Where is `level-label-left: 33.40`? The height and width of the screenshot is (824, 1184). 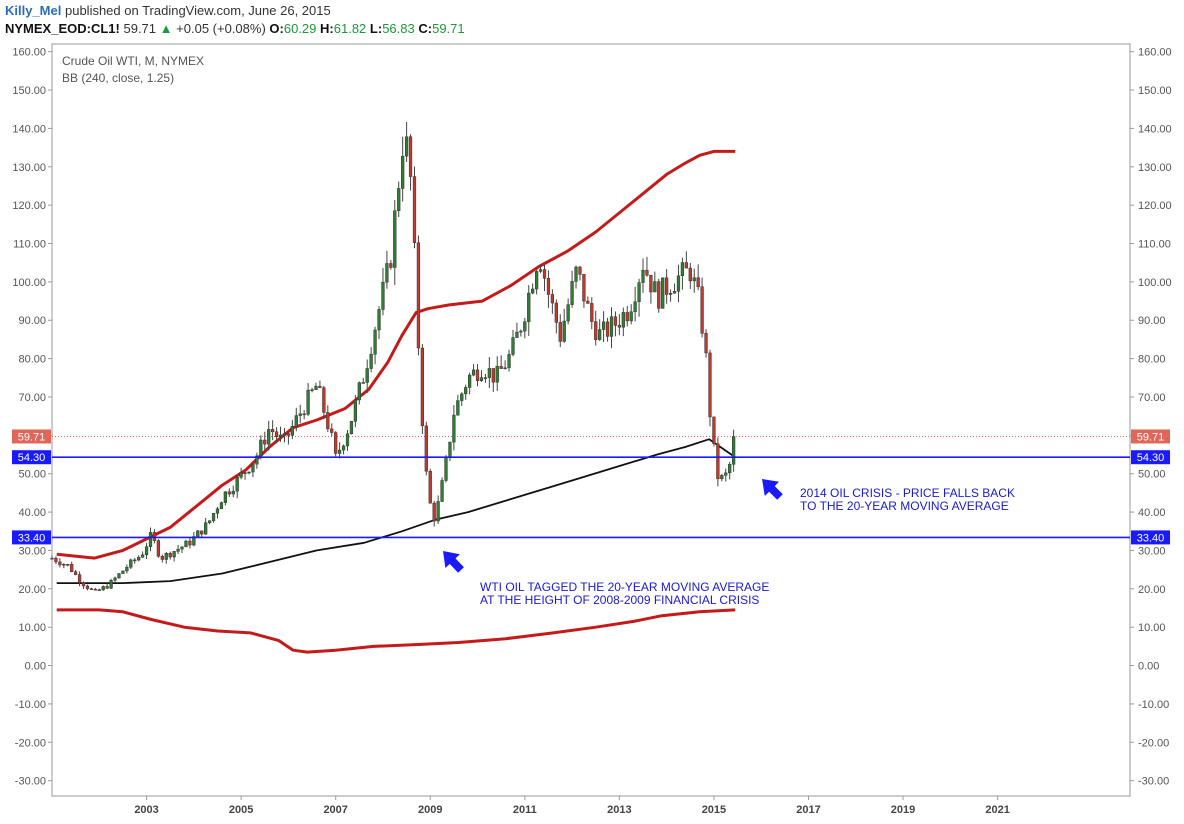 level-label-left: 33.40 is located at coordinates (31, 537).